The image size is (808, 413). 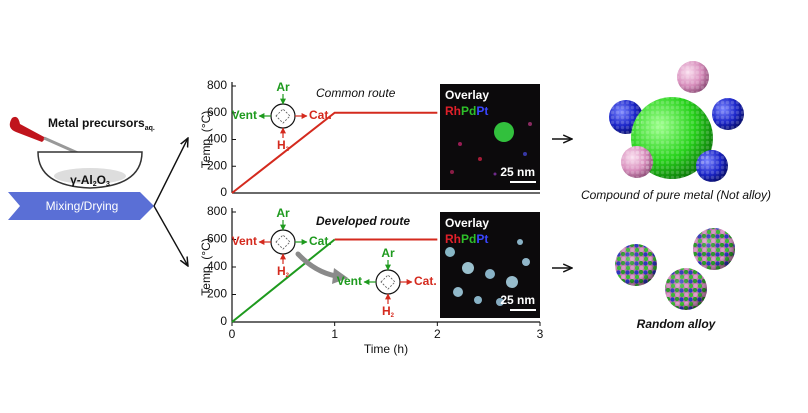 What do you see at coordinates (356, 93) in the screenshot?
I see `route-label: Common route` at bounding box center [356, 93].